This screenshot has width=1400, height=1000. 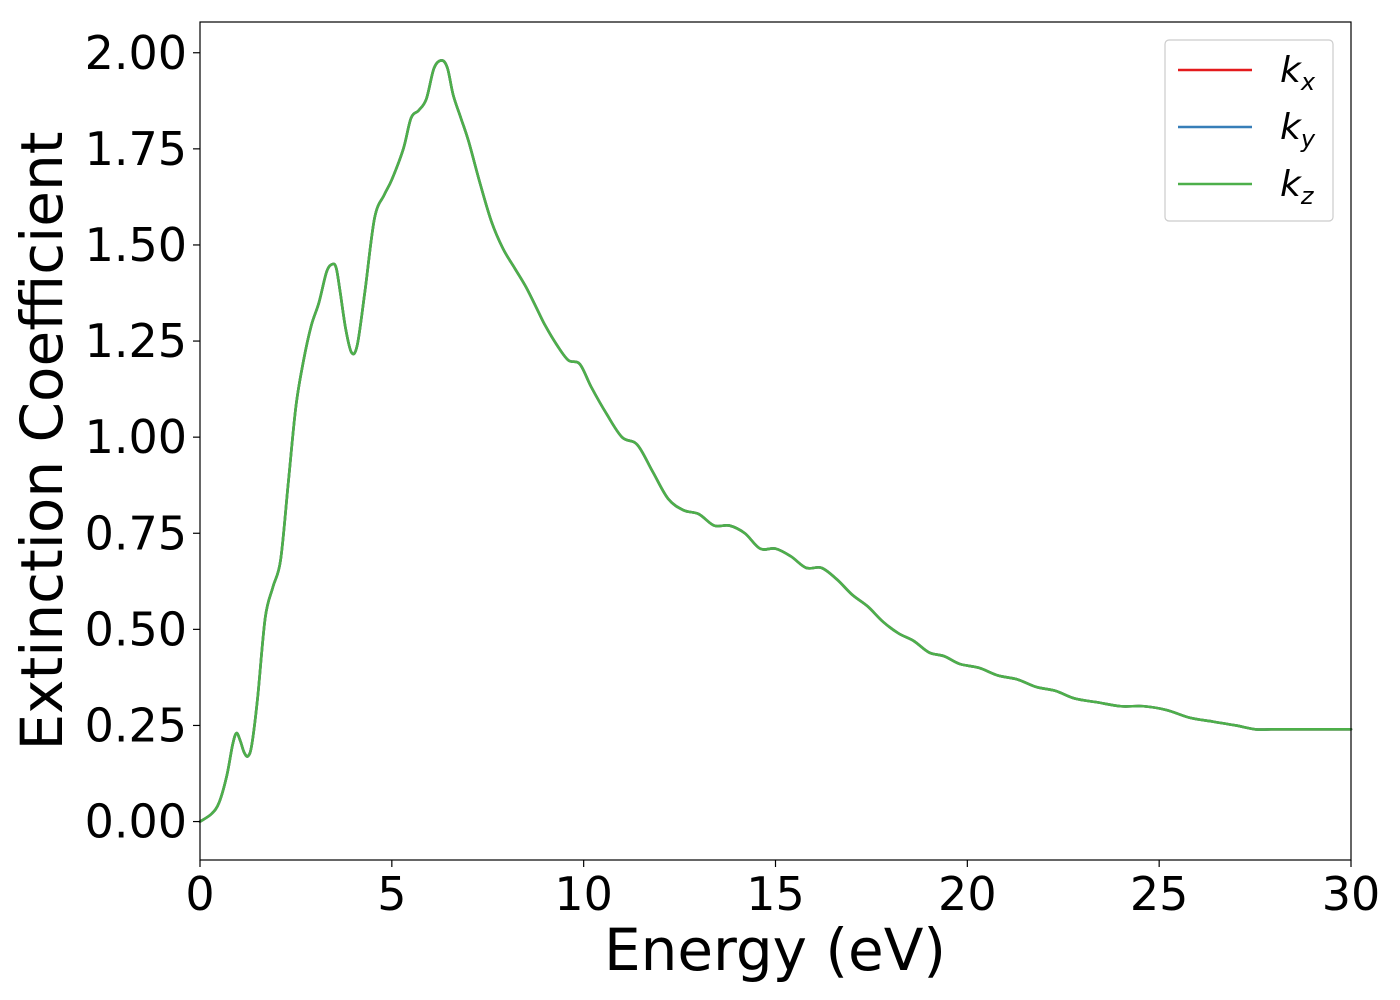 What do you see at coordinates (136, 149) in the screenshot?
I see `y-tick-label: 1.75` at bounding box center [136, 149].